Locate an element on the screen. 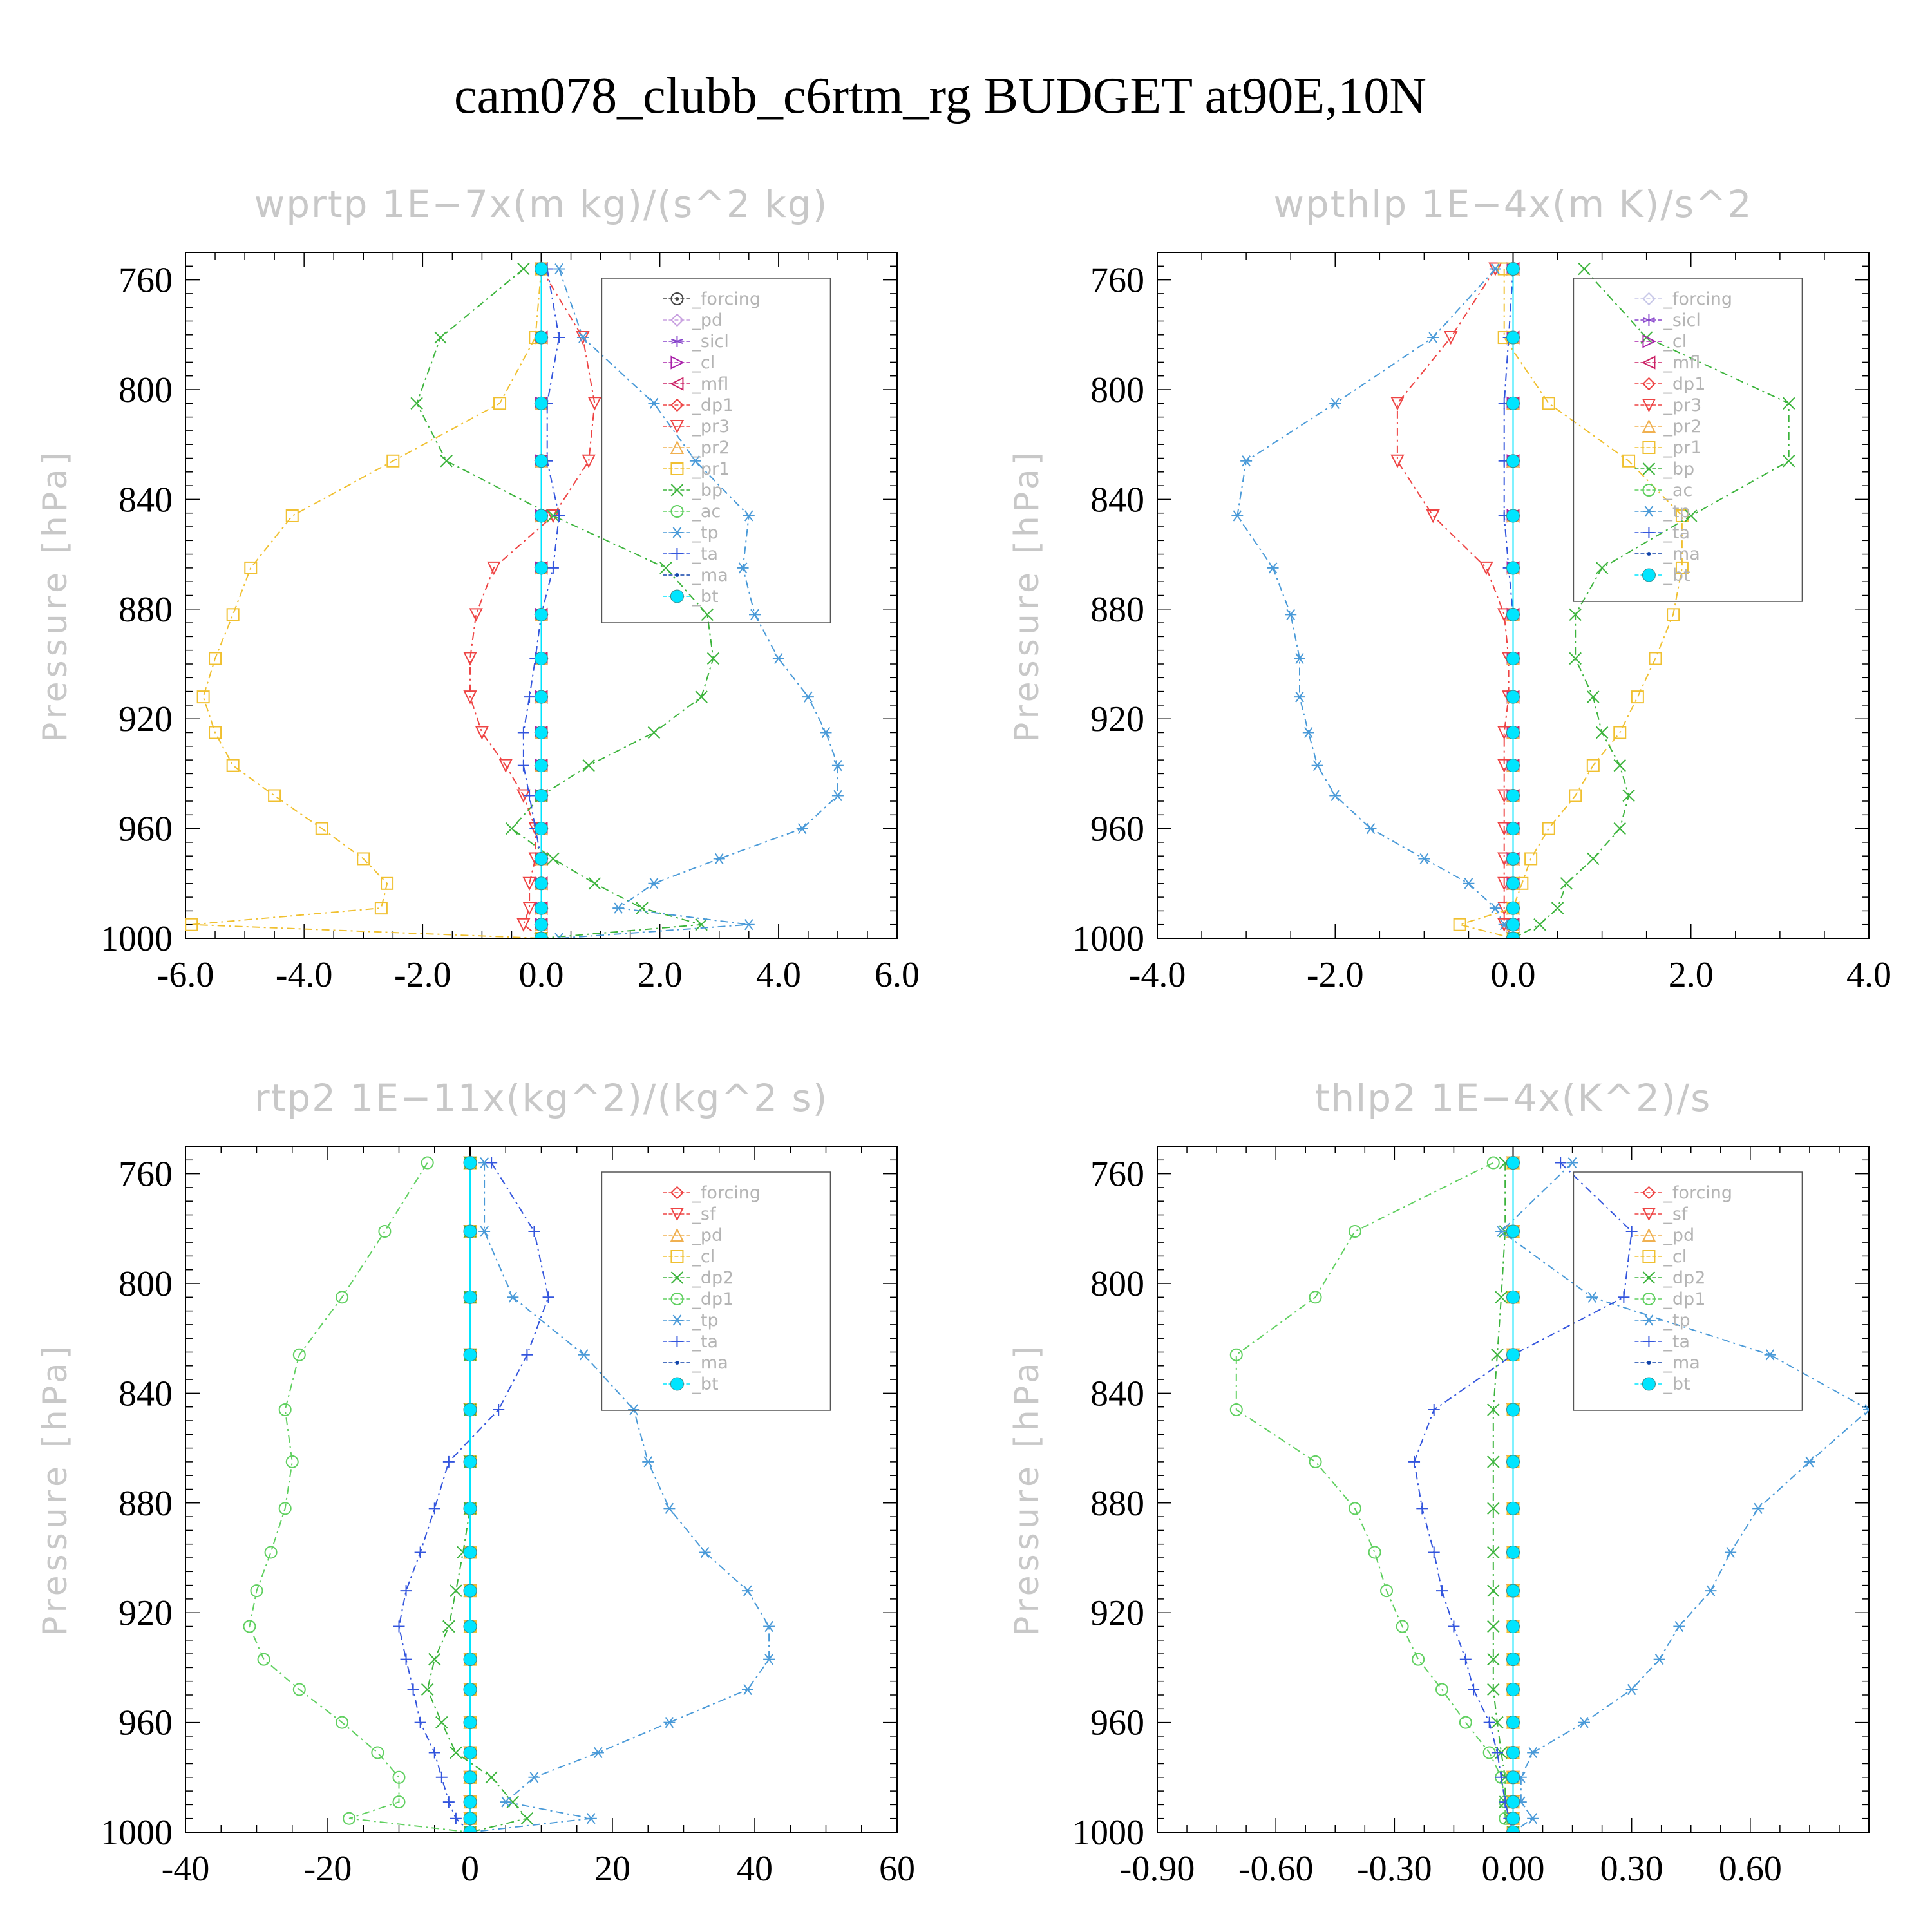 The width and height of the screenshot is (1932, 1932). legend-entry: _bt is located at coordinates (1676, 575).